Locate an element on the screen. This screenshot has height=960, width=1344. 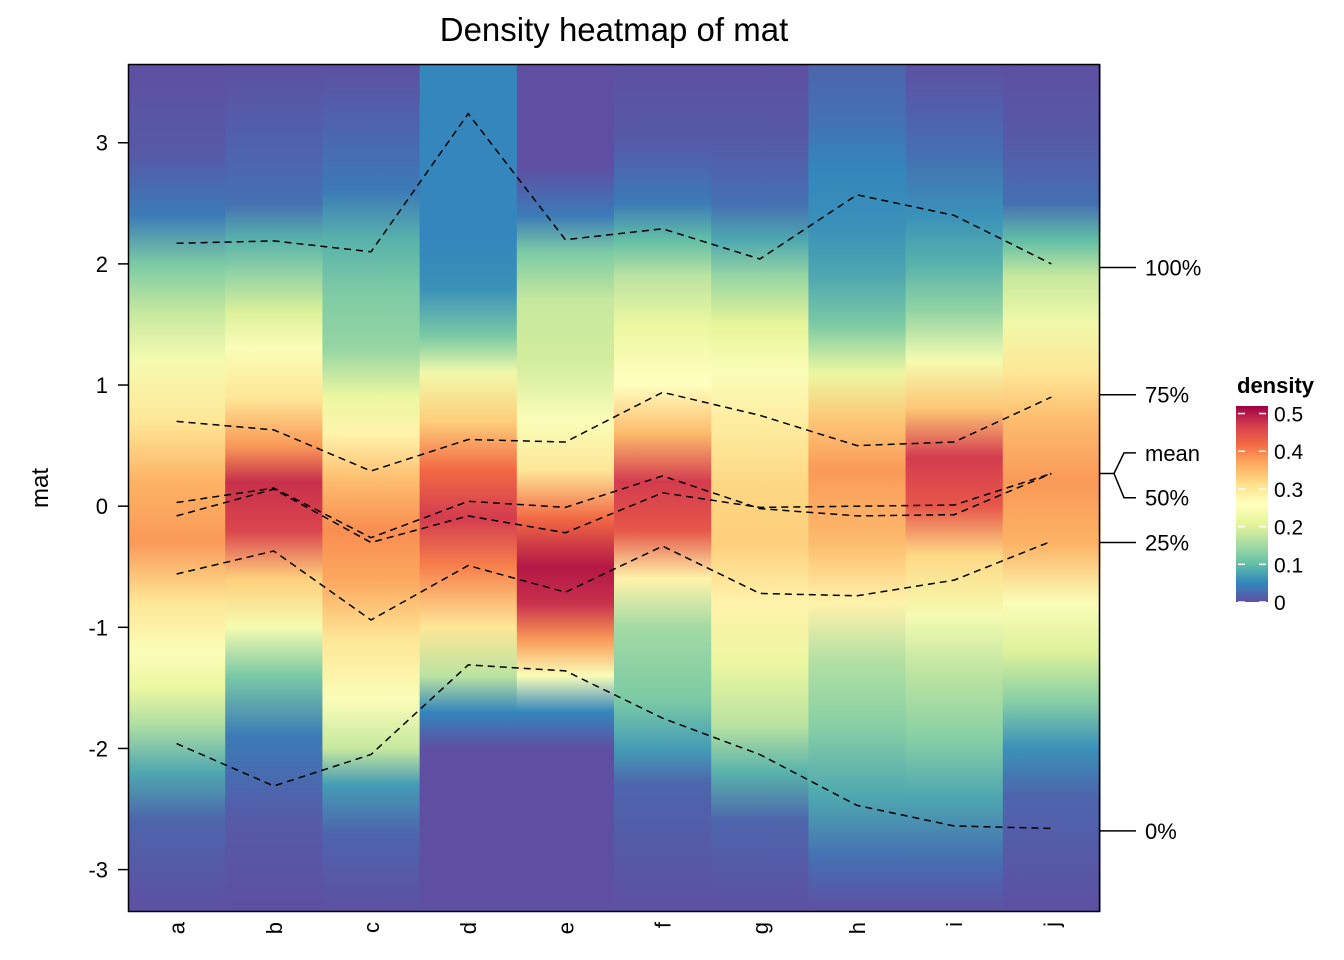
heatmap-column-a is located at coordinates (177, 488).